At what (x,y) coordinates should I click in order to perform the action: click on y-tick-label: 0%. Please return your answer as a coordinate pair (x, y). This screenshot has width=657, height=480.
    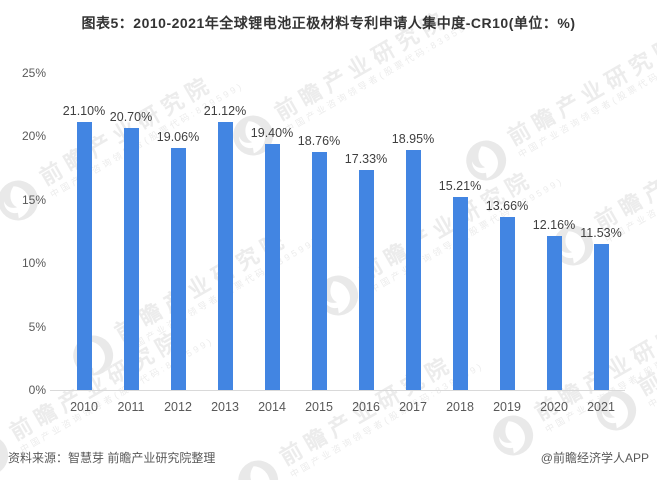
    Looking at the image, I should click on (37, 390).